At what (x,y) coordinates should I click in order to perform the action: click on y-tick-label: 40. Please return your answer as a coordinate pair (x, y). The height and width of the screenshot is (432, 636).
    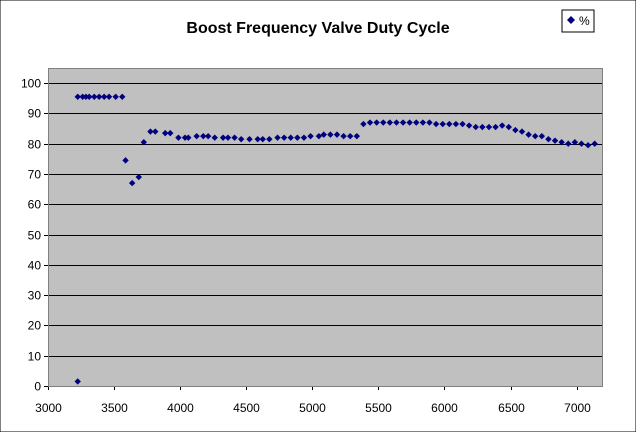
    Looking at the image, I should click on (35, 266).